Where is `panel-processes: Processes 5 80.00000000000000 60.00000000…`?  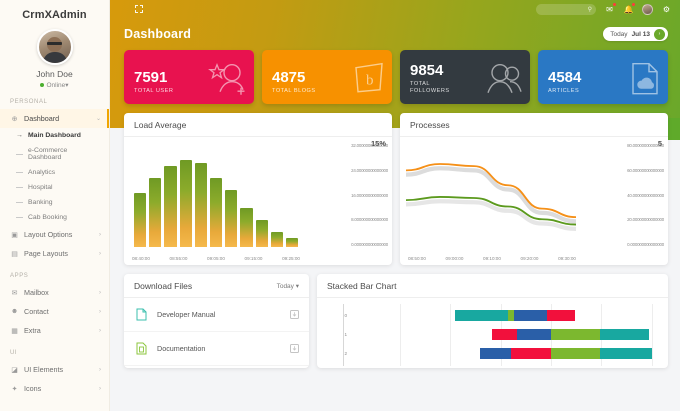
panel-processes: Processes 5 80.00000000000000 60.00000000… is located at coordinates (534, 189).